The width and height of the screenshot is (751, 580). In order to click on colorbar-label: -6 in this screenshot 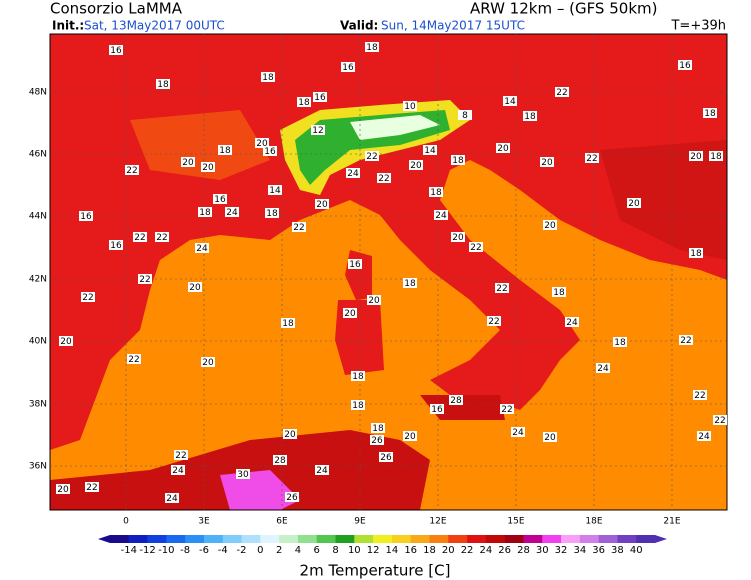, I will do `click(204, 550)`.